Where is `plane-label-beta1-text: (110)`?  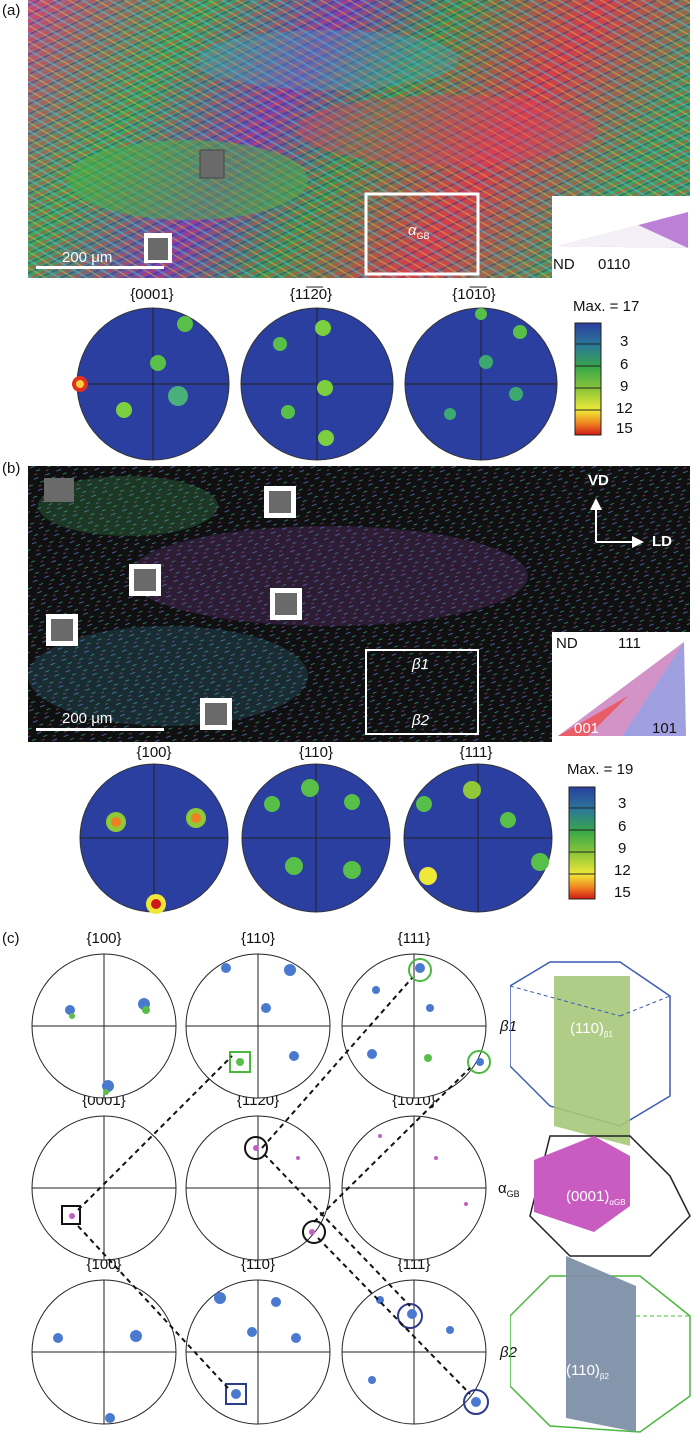
plane-label-beta1-text: (110) is located at coordinates (587, 1028).